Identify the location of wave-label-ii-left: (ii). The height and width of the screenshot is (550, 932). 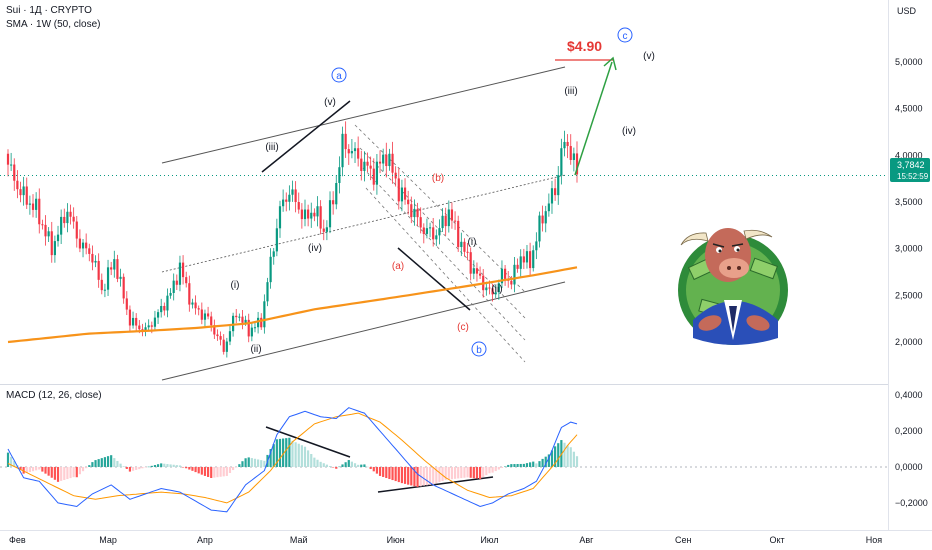
(255, 349).